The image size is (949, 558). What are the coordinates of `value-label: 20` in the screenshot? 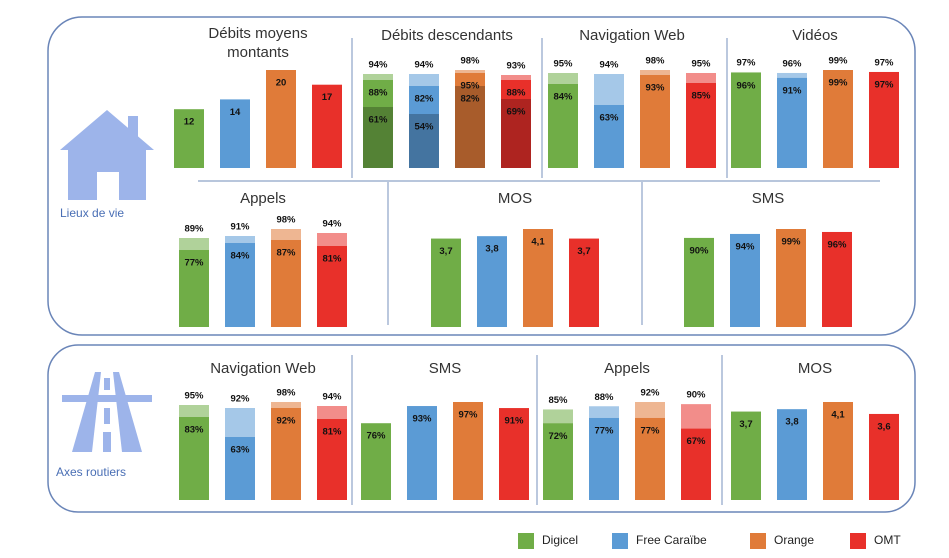 It's located at (281, 83).